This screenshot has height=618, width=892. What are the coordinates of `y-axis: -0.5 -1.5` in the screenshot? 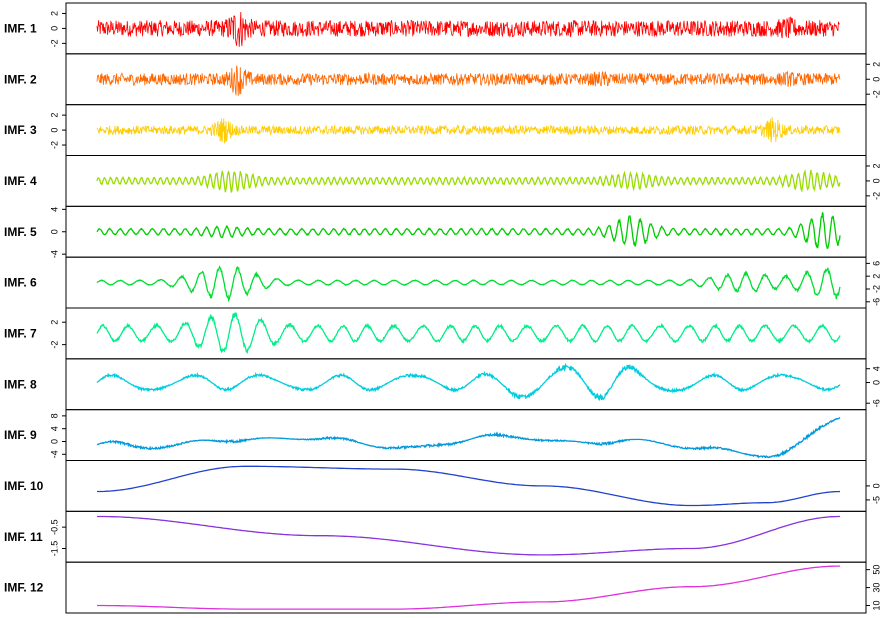 It's located at (58, 538).